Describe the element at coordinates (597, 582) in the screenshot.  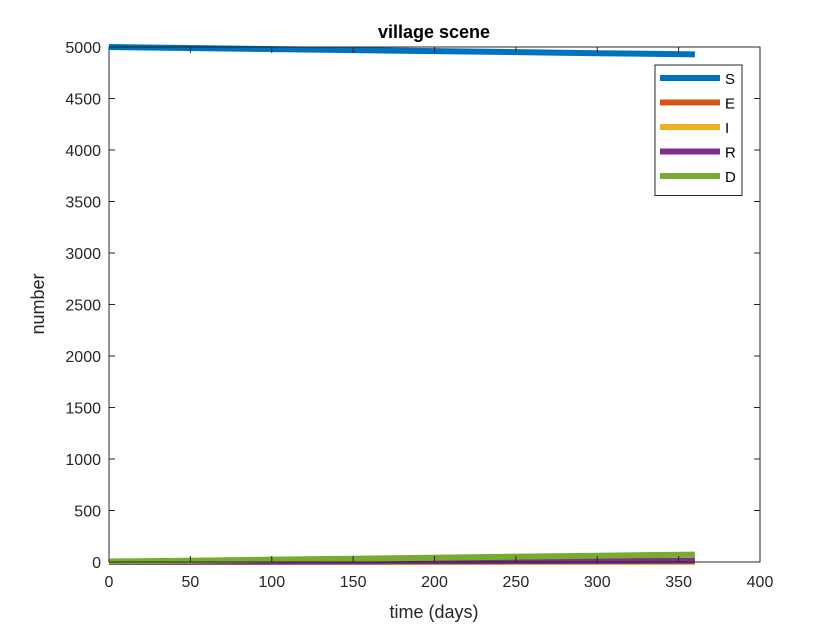
I see `x-tick-label: 300` at that location.